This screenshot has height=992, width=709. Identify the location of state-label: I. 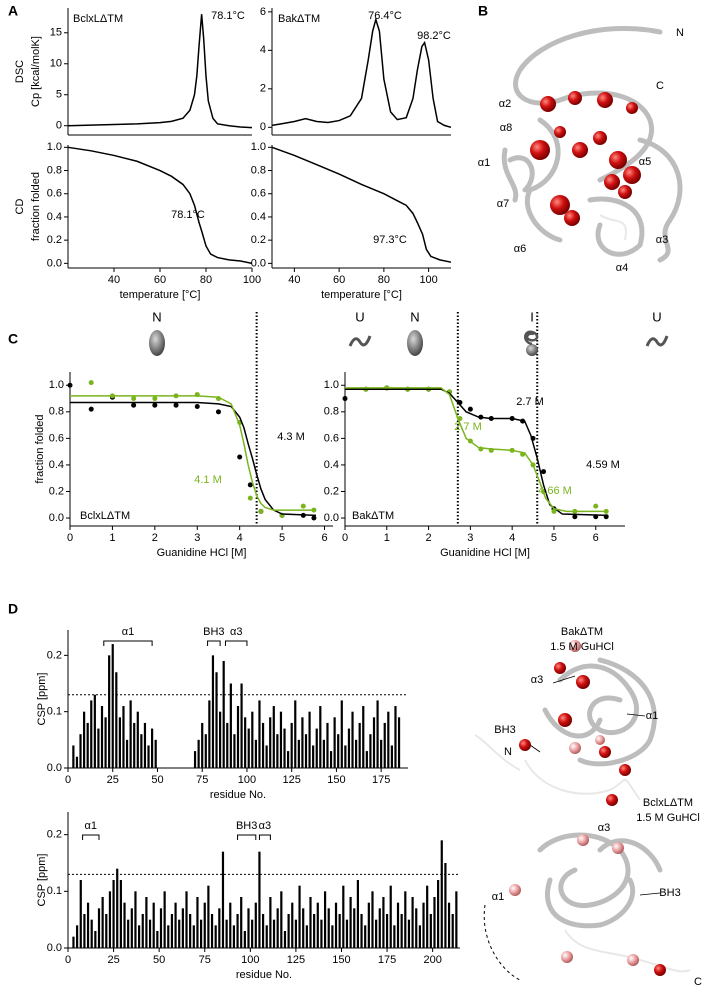
(532, 316).